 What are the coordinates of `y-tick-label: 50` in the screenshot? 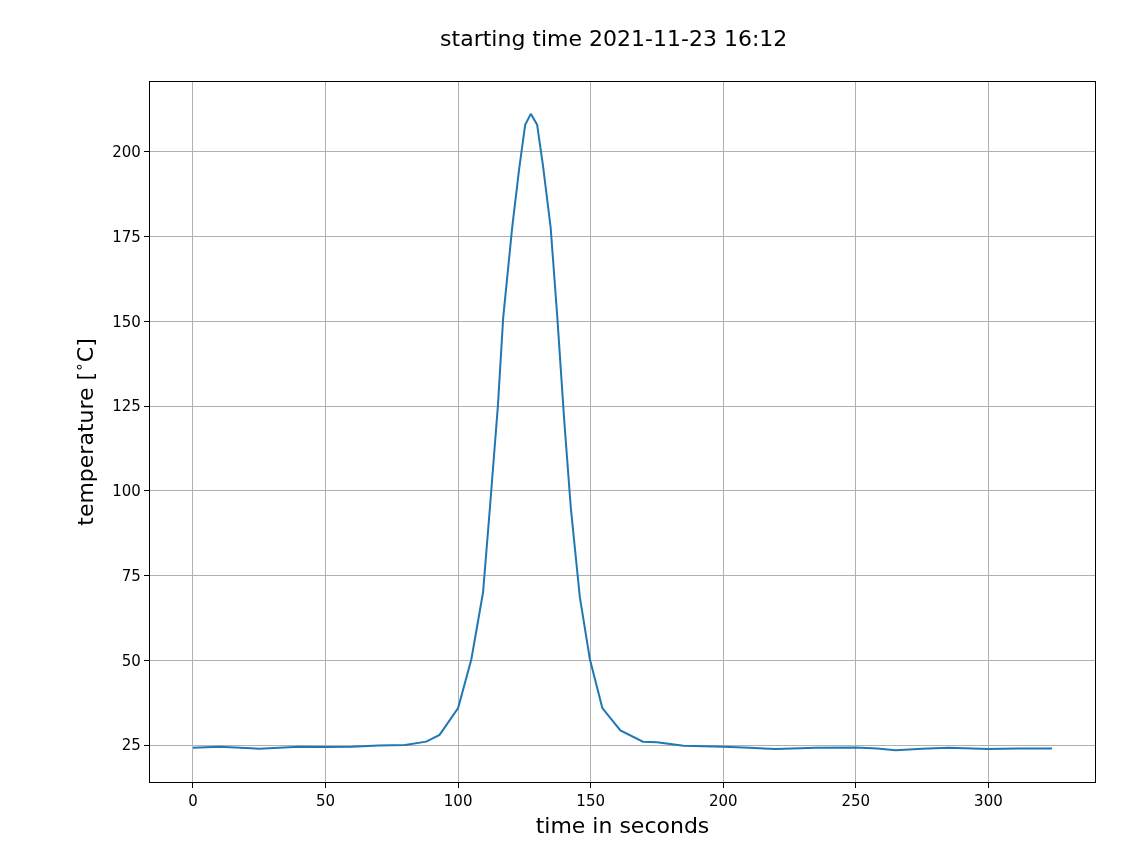 It's located at (131, 660).